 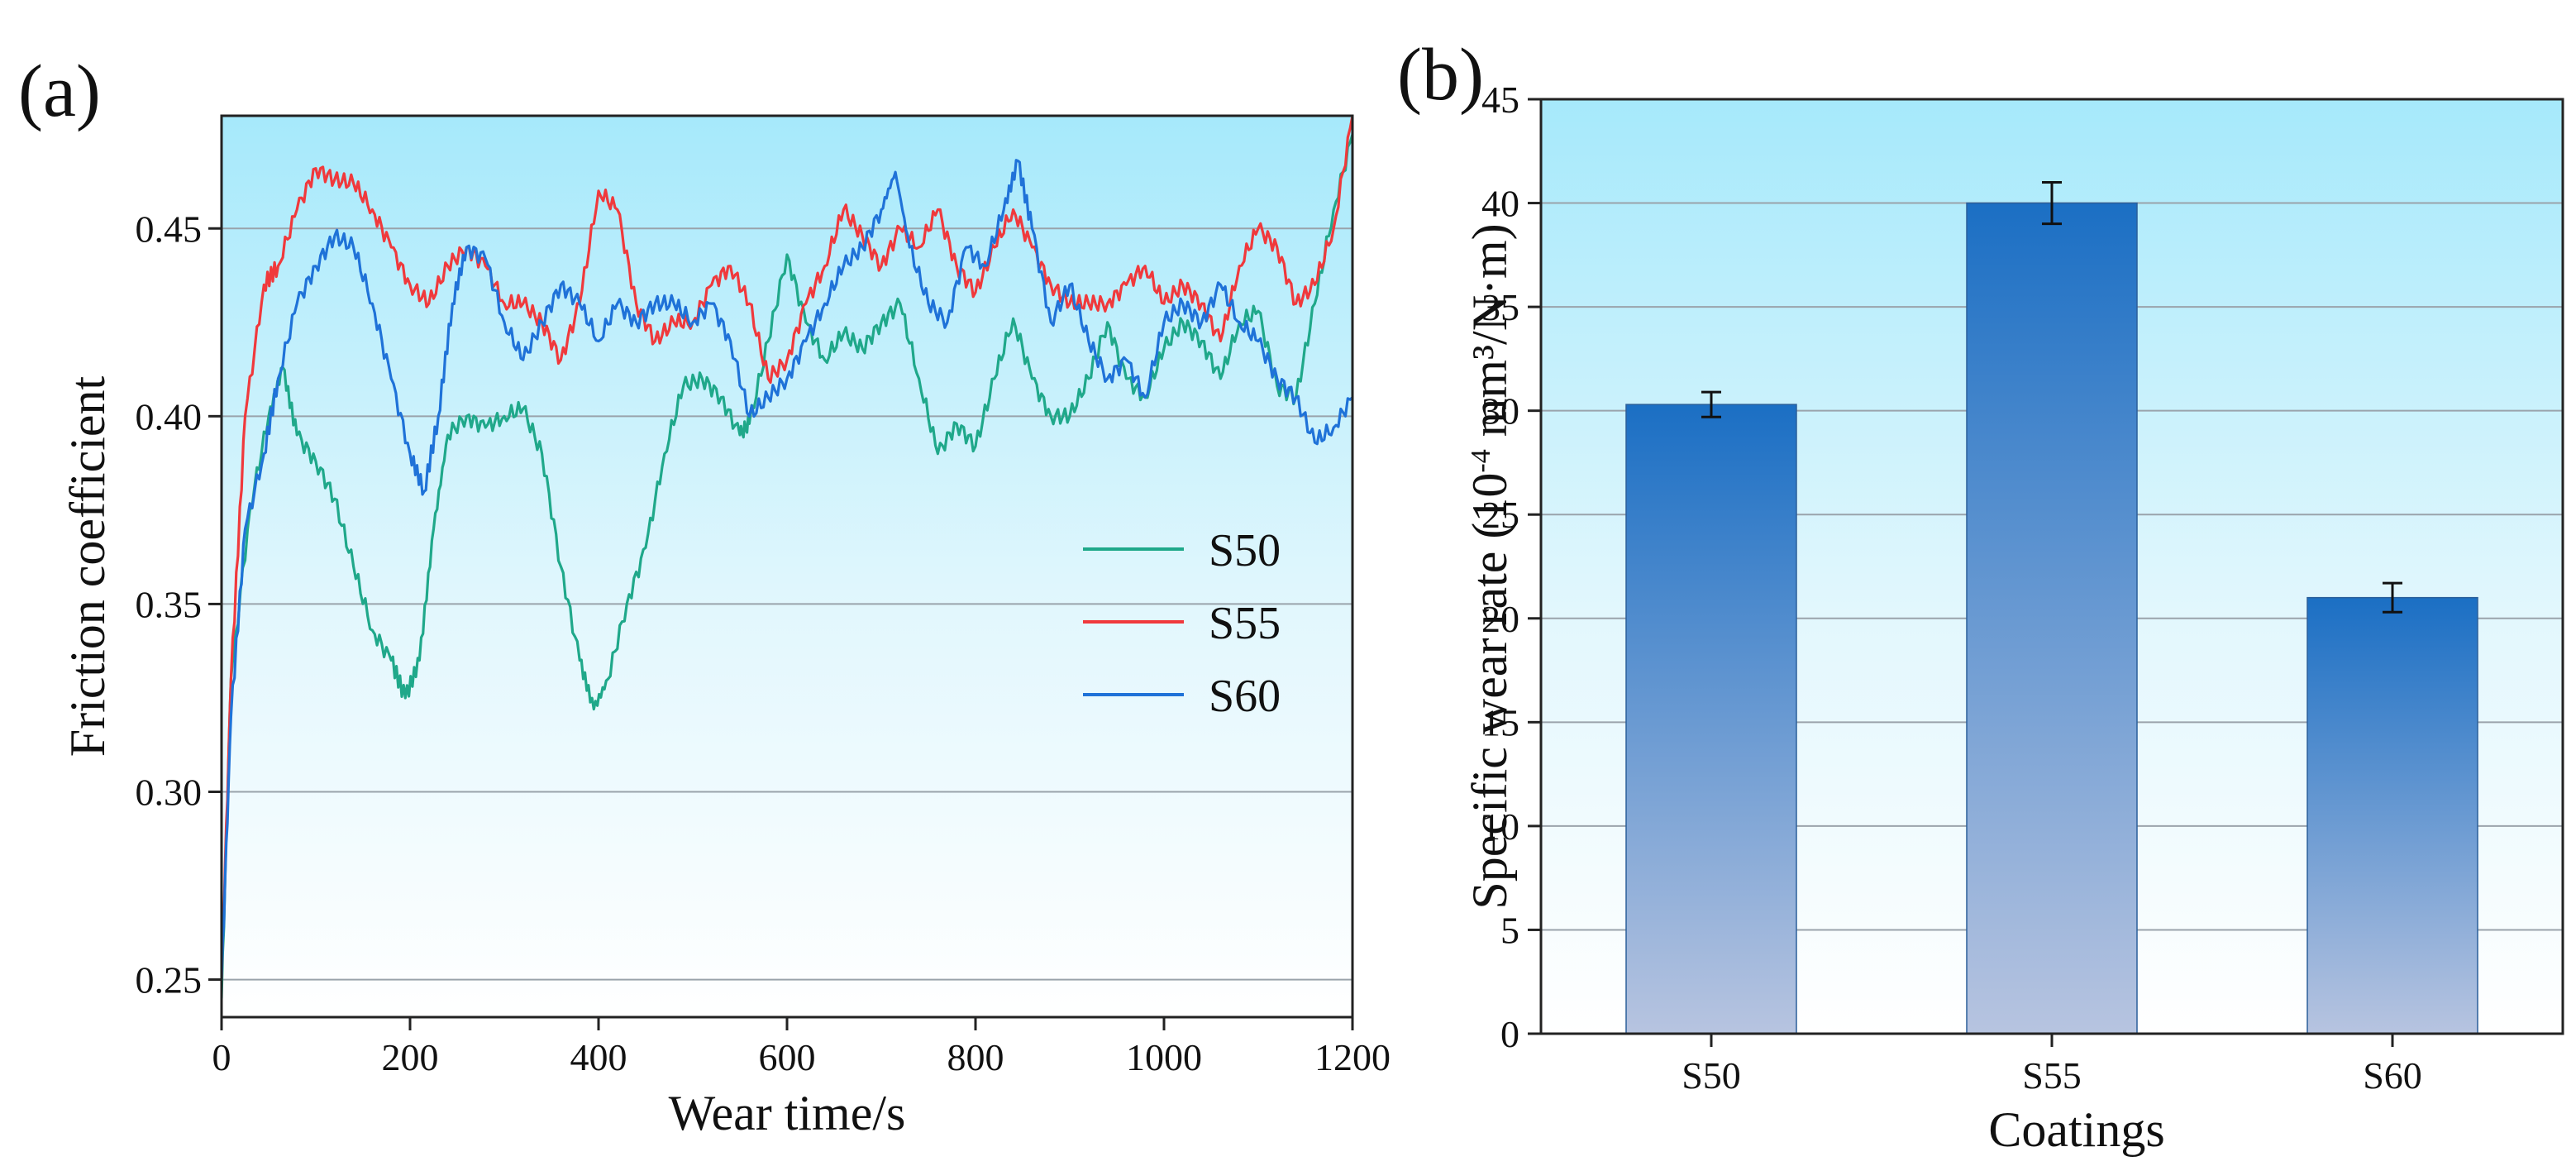 What do you see at coordinates (1164, 1057) in the screenshot?
I see `x-tick-label-a: 1000` at bounding box center [1164, 1057].